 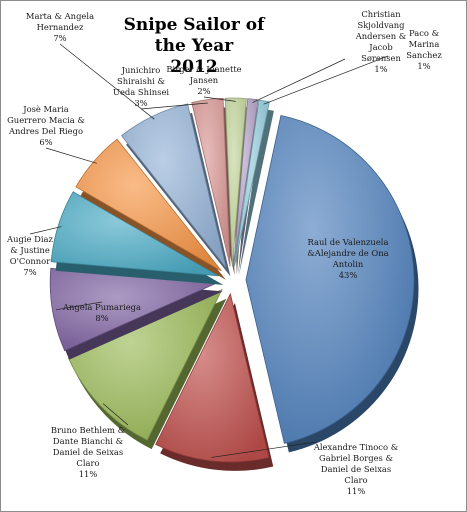 What do you see at coordinates (141, 70) in the screenshot?
I see `data-label-text: Junichiro` at bounding box center [141, 70].